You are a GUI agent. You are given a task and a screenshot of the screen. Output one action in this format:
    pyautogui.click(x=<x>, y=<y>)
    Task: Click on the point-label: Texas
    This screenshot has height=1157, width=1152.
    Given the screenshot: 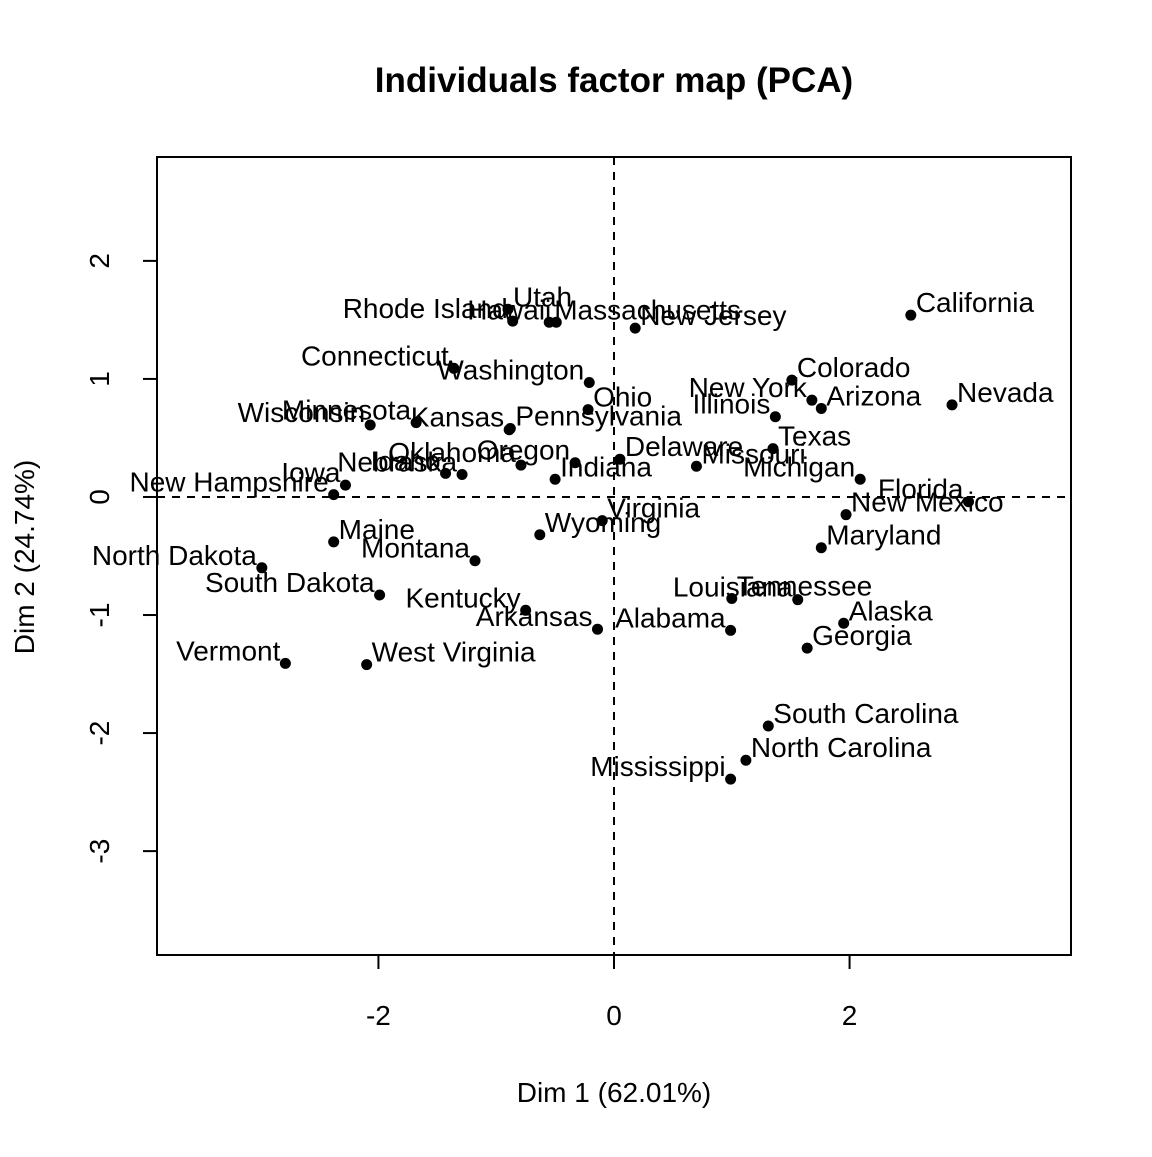 What is the action you would take?
    pyautogui.click(x=814, y=436)
    